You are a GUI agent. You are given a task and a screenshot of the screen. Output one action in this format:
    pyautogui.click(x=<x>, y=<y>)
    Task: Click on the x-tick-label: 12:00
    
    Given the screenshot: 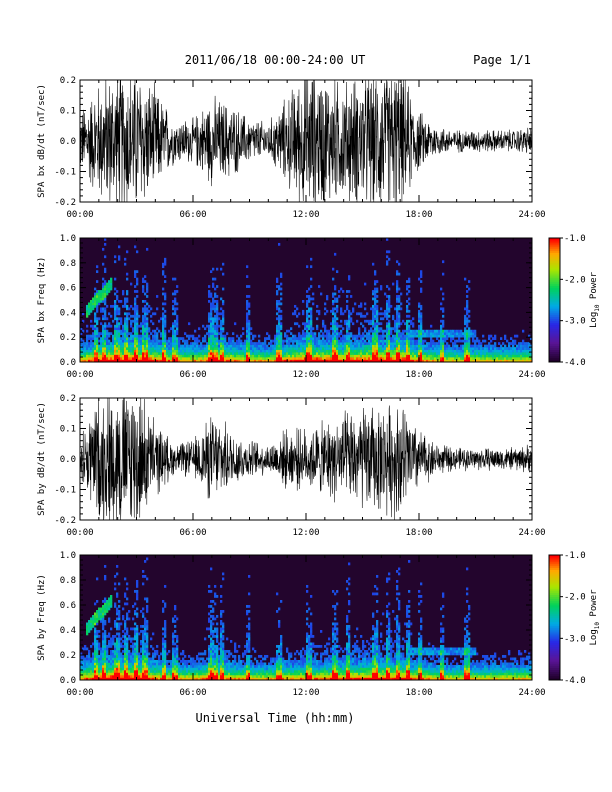 What is the action you would take?
    pyautogui.click(x=305, y=375)
    